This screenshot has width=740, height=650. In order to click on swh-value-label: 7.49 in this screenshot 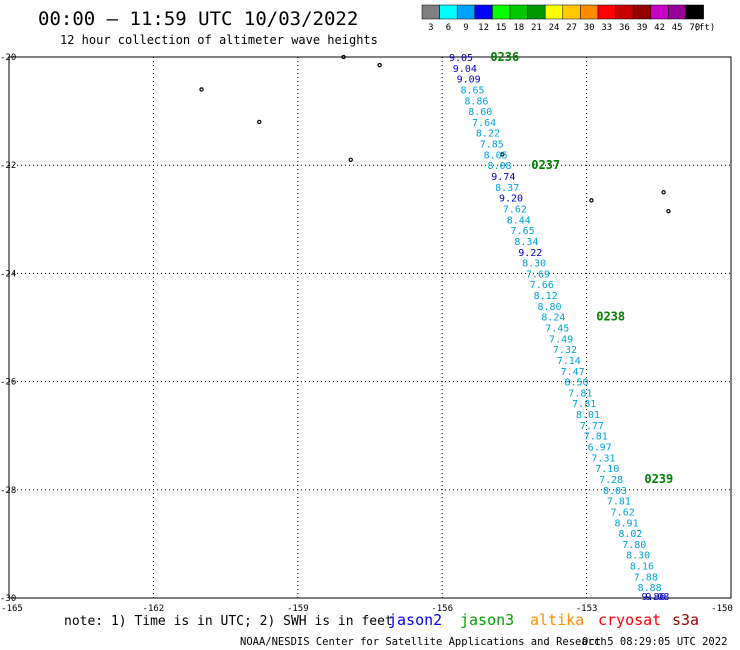, I will do `click(561, 339)`.